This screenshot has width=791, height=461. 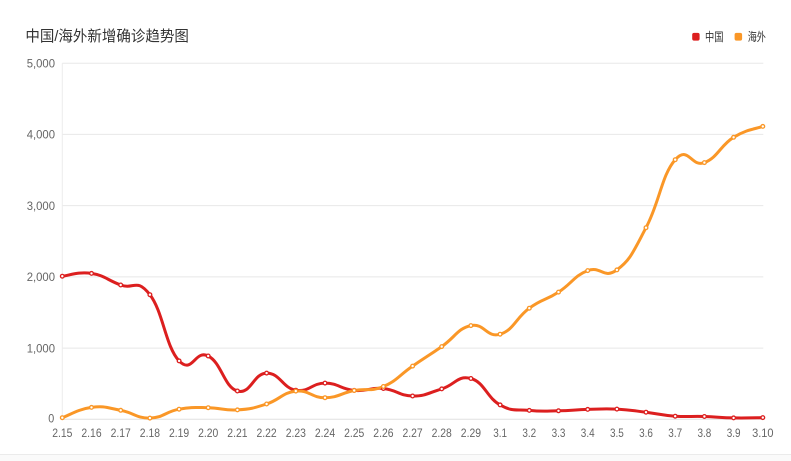 What do you see at coordinates (51, 418) in the screenshot?
I see `svg-text: 0` at bounding box center [51, 418].